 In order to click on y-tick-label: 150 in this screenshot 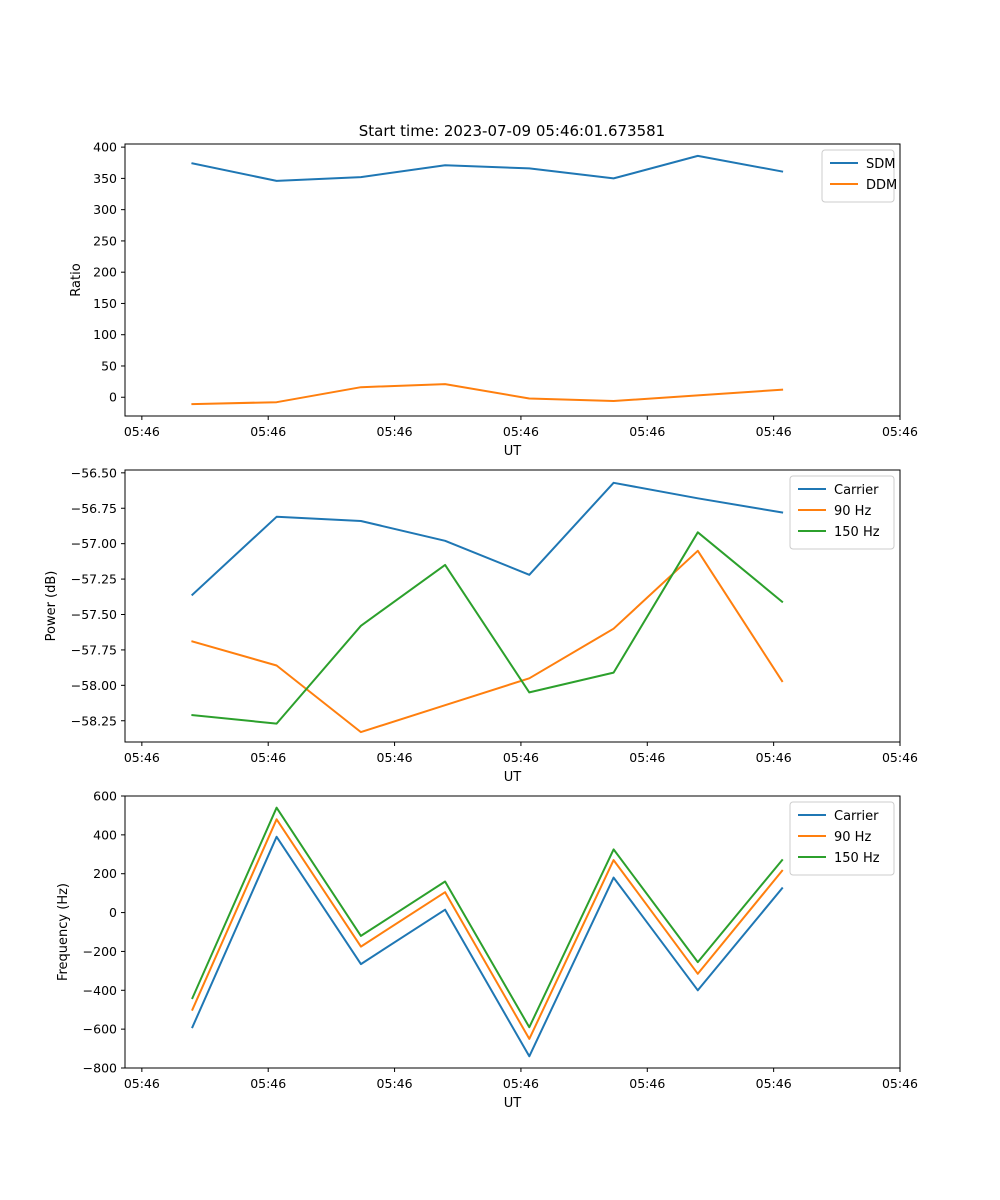, I will do `click(105, 303)`.